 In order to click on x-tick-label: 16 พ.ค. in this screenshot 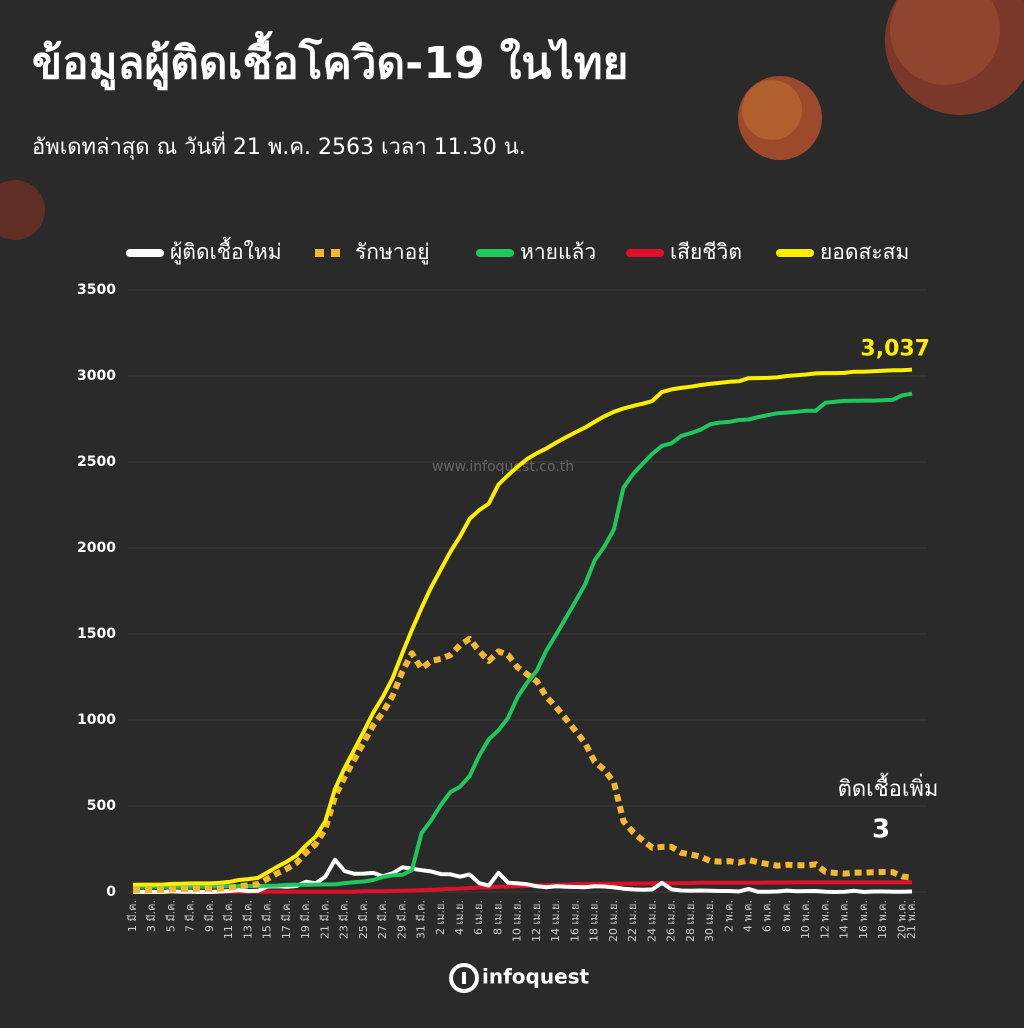, I will do `click(863, 919)`.